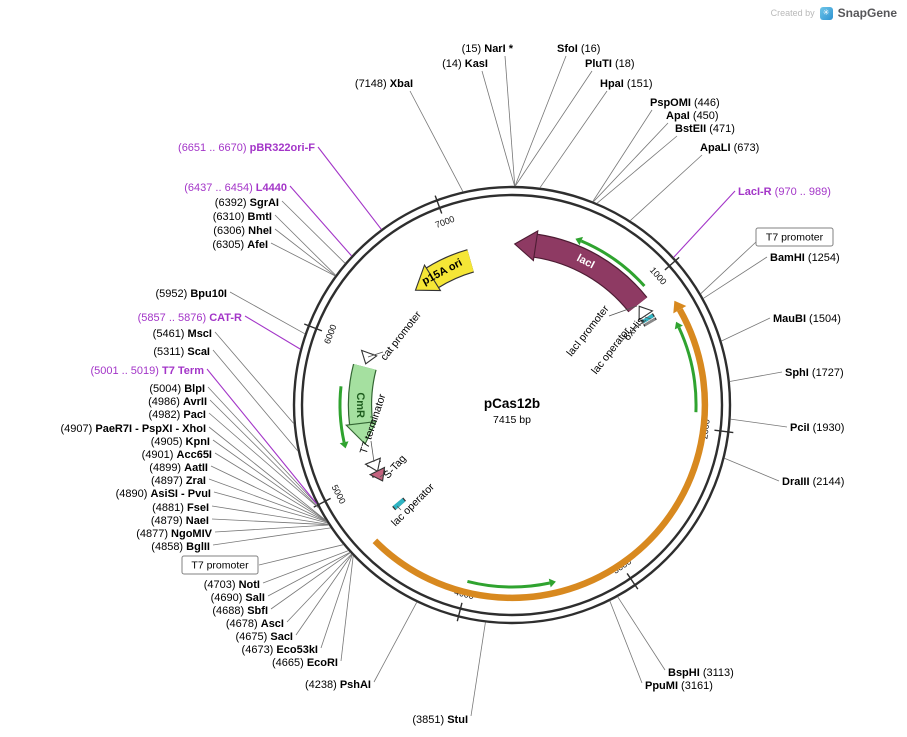 This screenshot has height=737, width=907. Describe the element at coordinates (190, 318) in the screenshot. I see `site-label-CAT-R: (5857 .. 5876) CAT-R` at that location.